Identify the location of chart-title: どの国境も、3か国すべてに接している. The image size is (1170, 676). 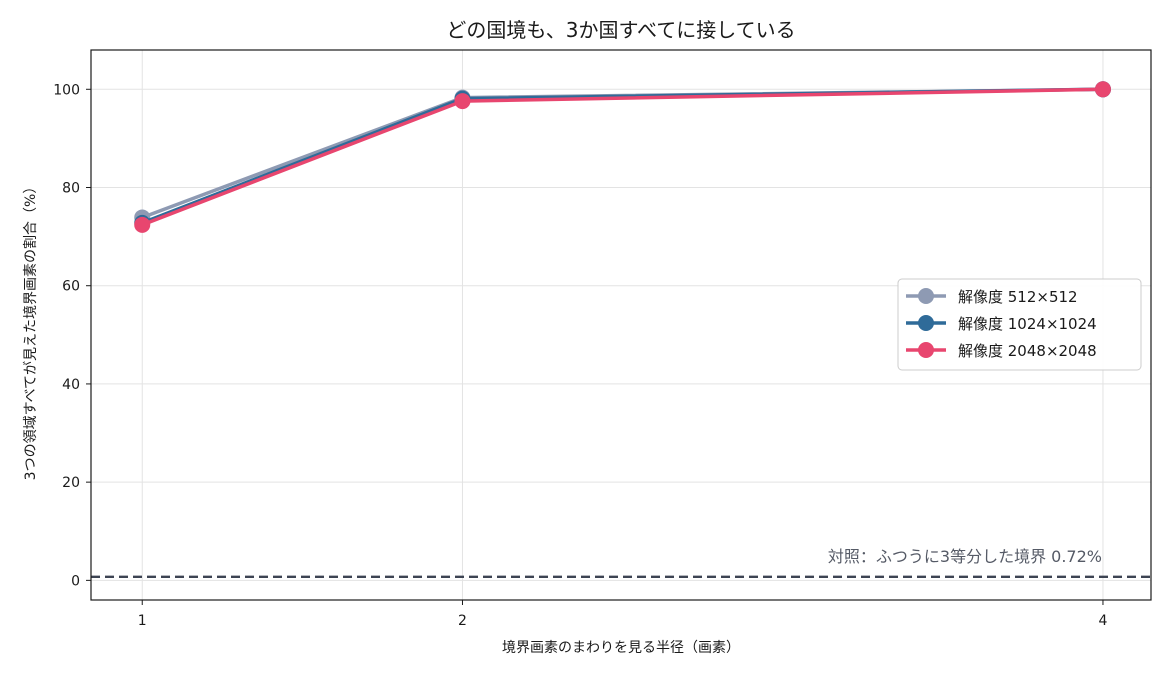
(620, 30).